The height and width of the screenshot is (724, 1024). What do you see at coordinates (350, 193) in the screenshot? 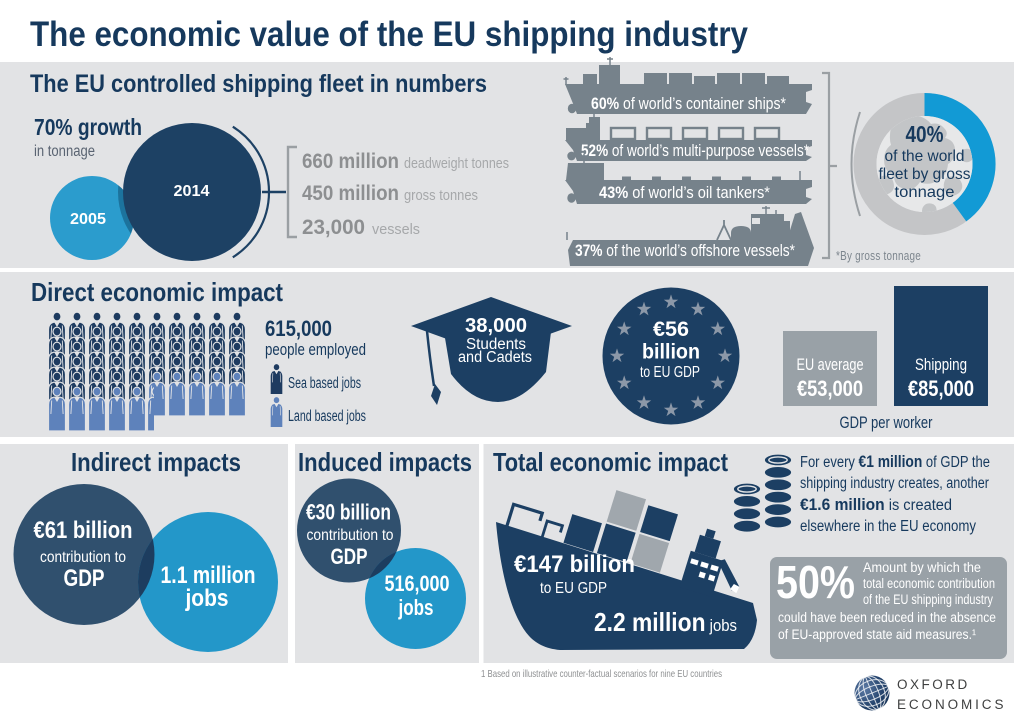
I see `svg-text: 450 million` at bounding box center [350, 193].